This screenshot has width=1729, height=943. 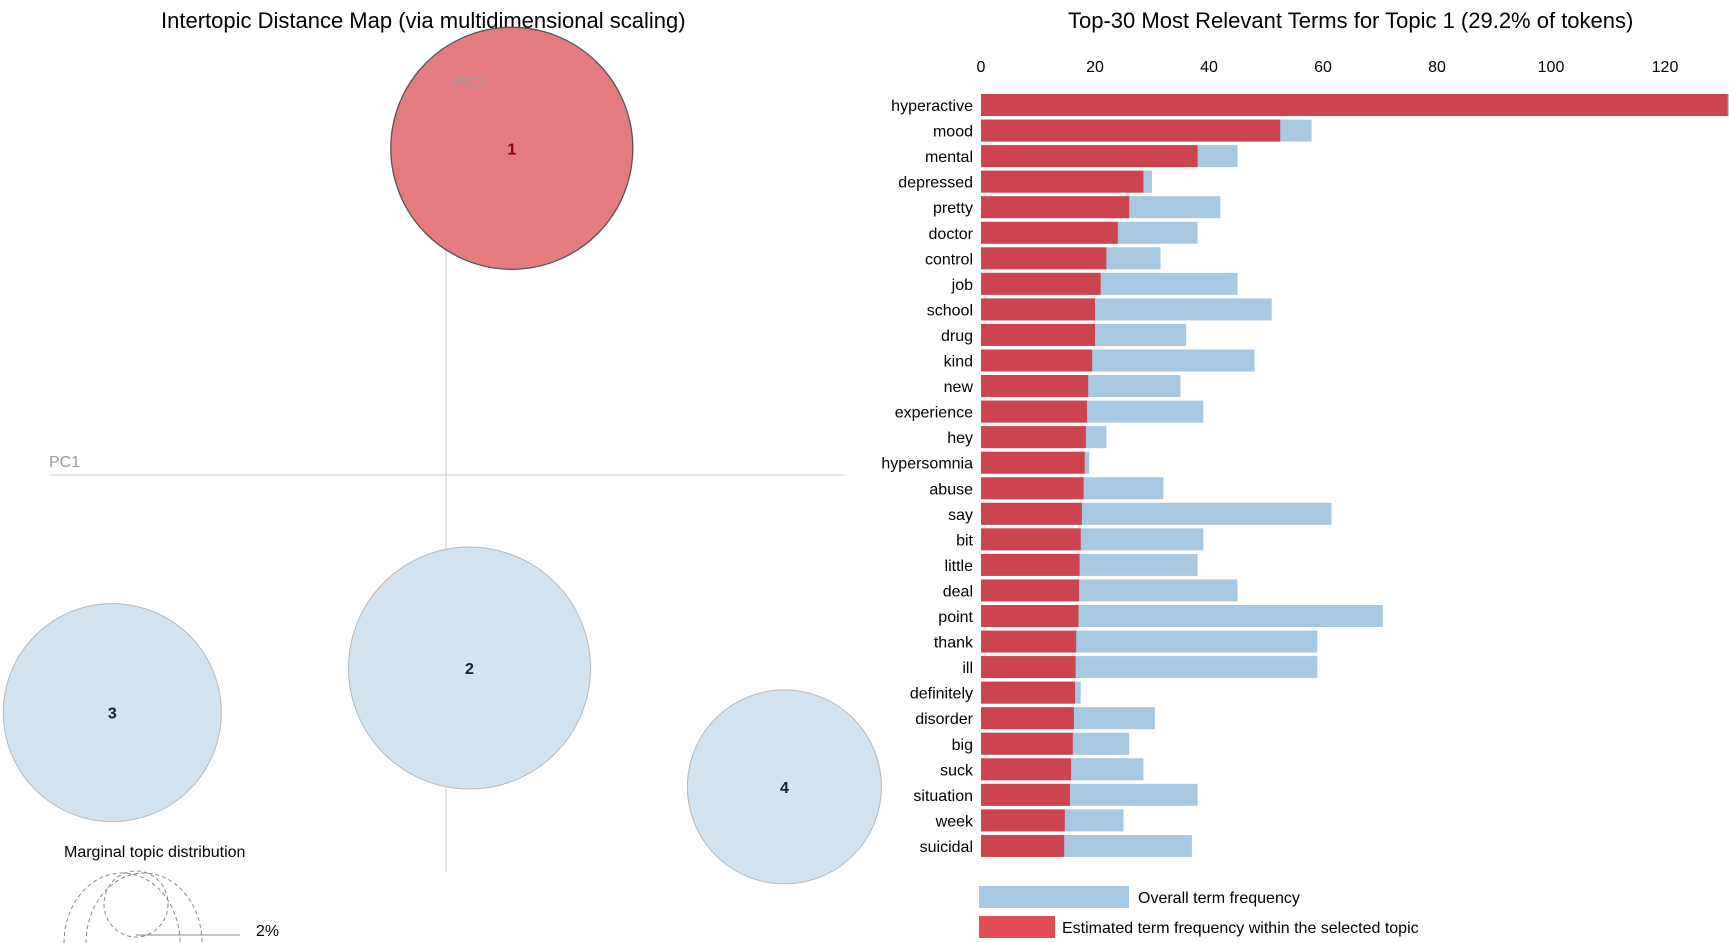 I want to click on marginal-distribution-legend: Marginal topic distribution 2%, so click(x=171, y=893).